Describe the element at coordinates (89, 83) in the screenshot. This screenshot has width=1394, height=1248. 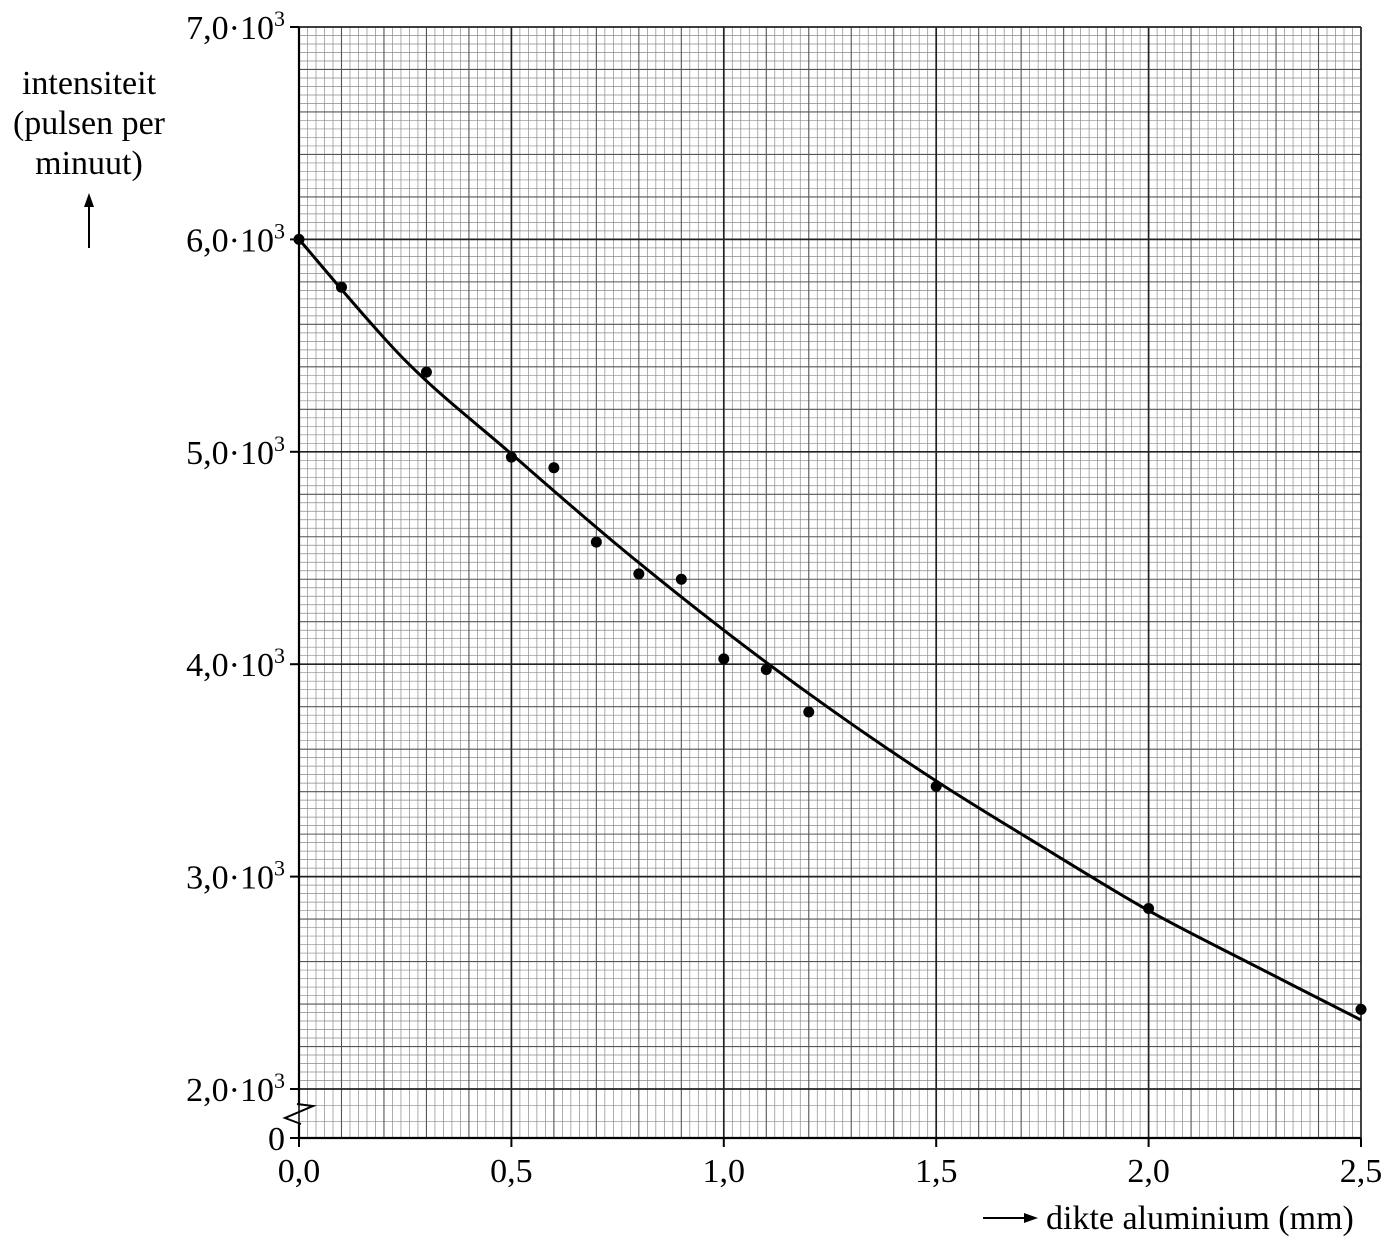
I see `y-axis-label-line-1: intensiteit` at that location.